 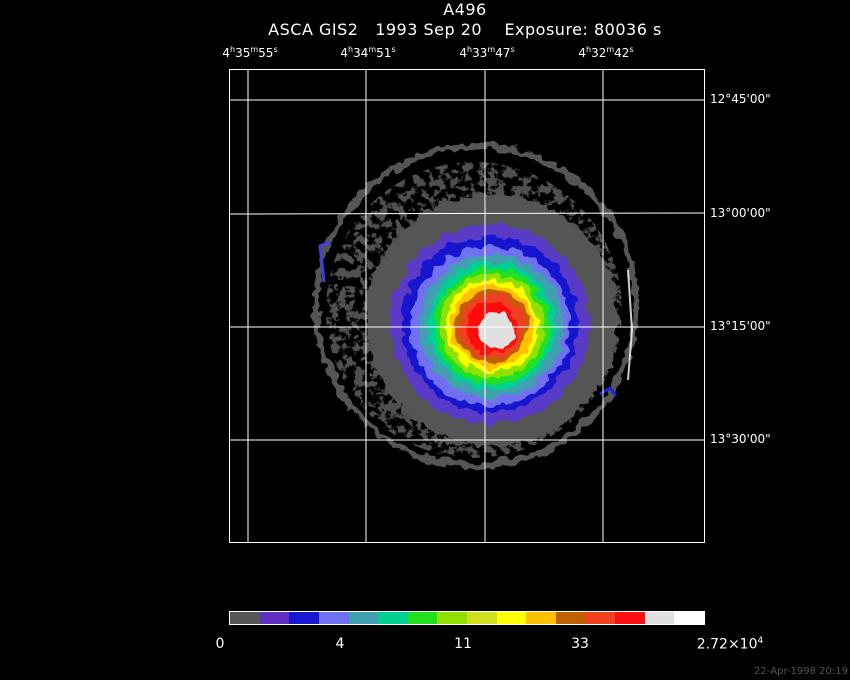 What do you see at coordinates (801, 671) in the screenshot?
I see `timestamp: 22-Apr-1998 20:19` at bounding box center [801, 671].